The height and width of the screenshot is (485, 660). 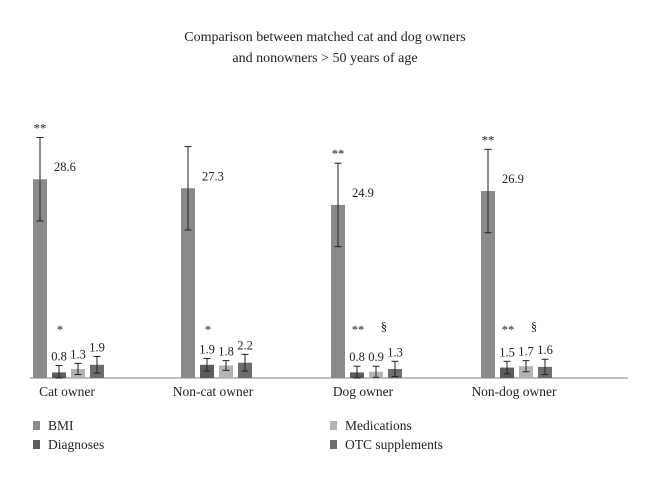 I want to click on significance-marker-2-2: §, so click(x=384, y=327).